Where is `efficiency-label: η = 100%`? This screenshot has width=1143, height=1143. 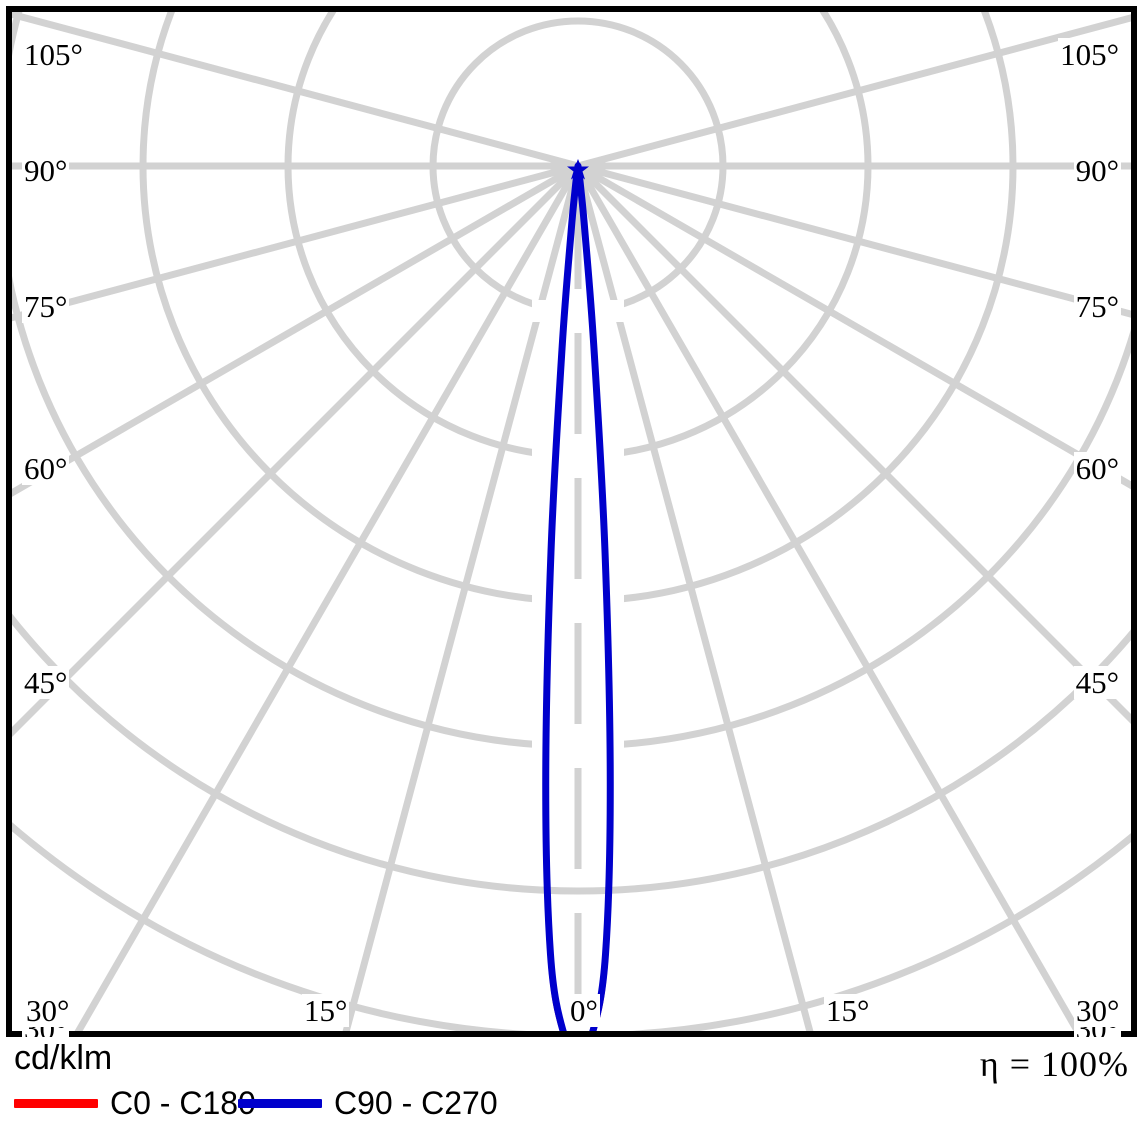
efficiency-label: η = 100% is located at coordinates (1054, 1064).